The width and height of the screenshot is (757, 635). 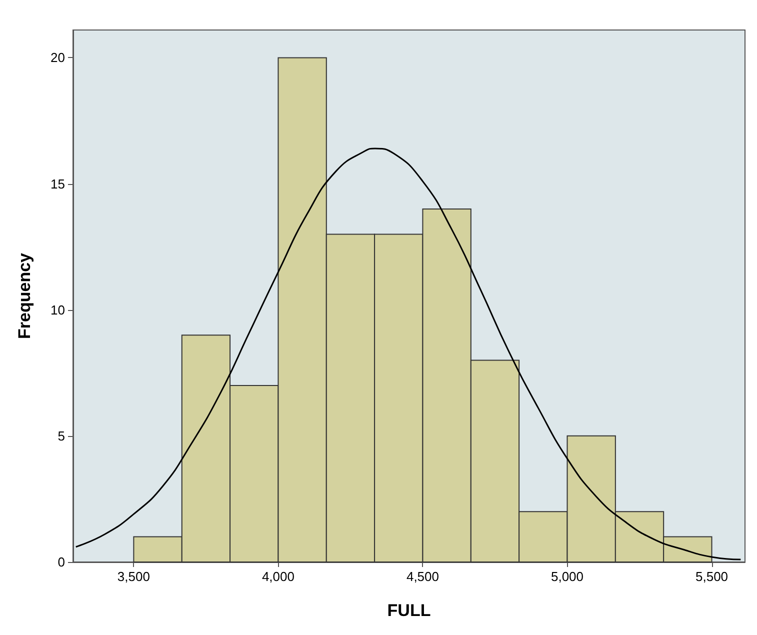 I want to click on y-tick-label: 0, so click(x=61, y=562).